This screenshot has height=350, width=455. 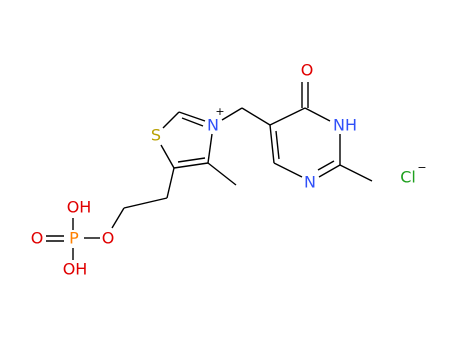 What do you see at coordinates (421, 167) in the screenshot?
I see `atom-charge: −` at bounding box center [421, 167].